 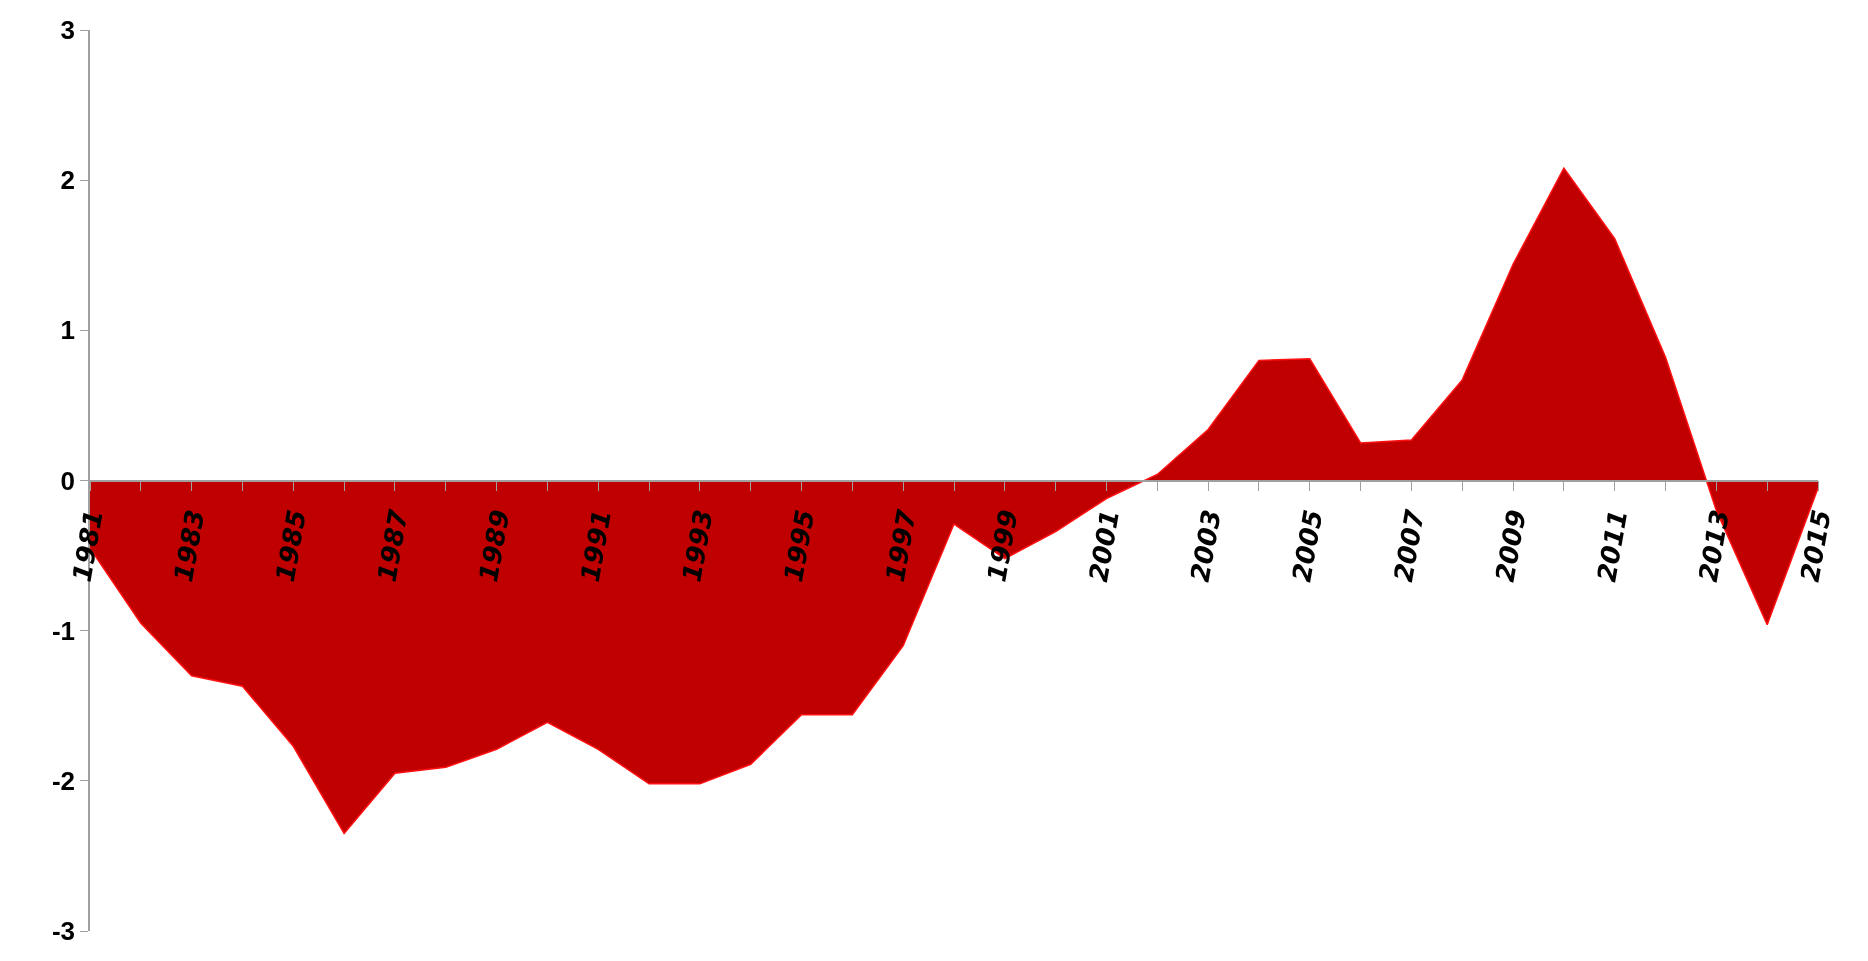 I want to click on x-tick-label: 2003, so click(x=1205, y=546).